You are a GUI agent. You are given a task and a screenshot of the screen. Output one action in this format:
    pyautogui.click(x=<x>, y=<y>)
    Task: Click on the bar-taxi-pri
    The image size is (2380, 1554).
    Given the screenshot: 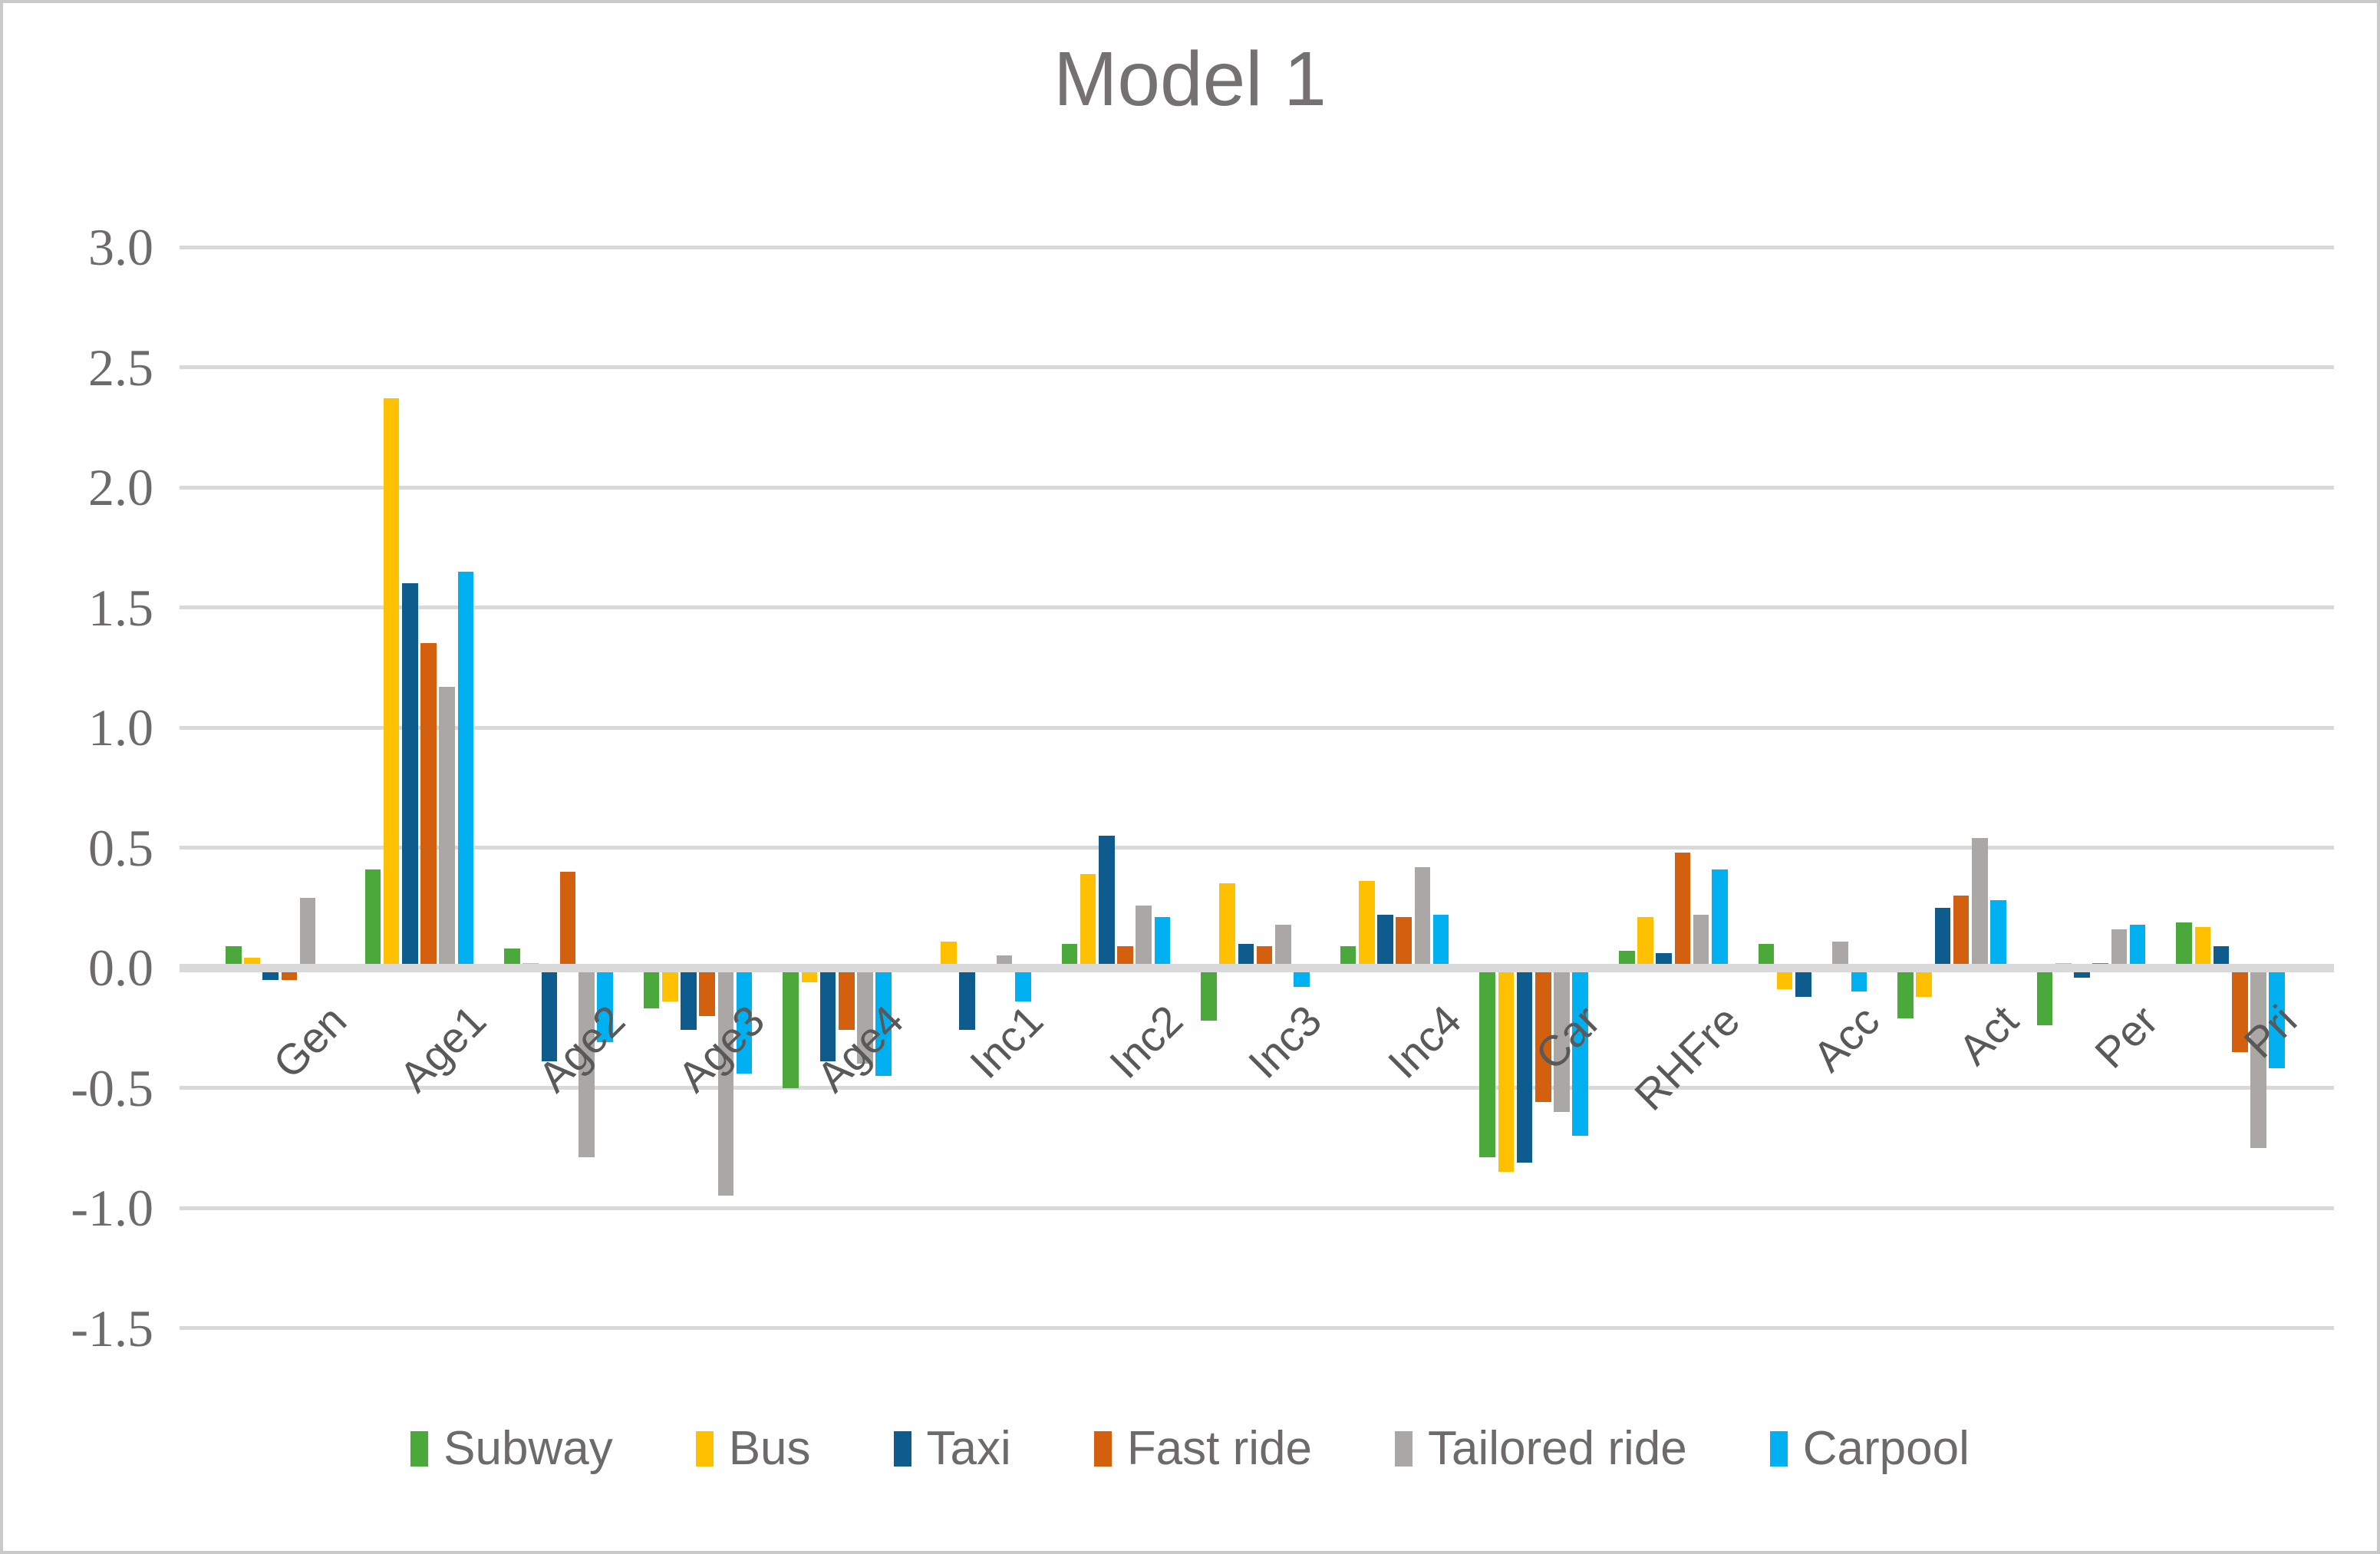 What is the action you would take?
    pyautogui.click(x=2221, y=956)
    